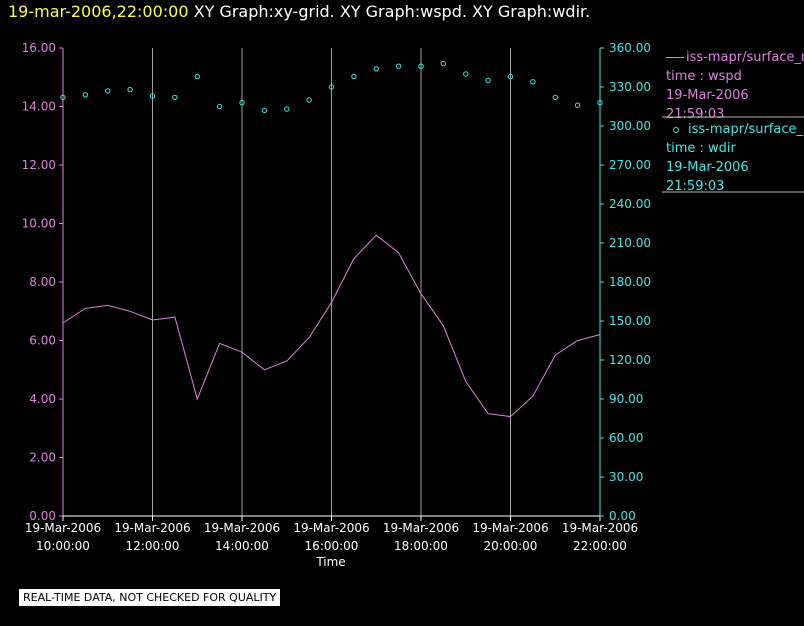 Image resolution: width=804 pixels, height=626 pixels. What do you see at coordinates (746, 129) in the screenshot?
I see `legend-wdir-series: iss-mapr/surface_m` at bounding box center [746, 129].